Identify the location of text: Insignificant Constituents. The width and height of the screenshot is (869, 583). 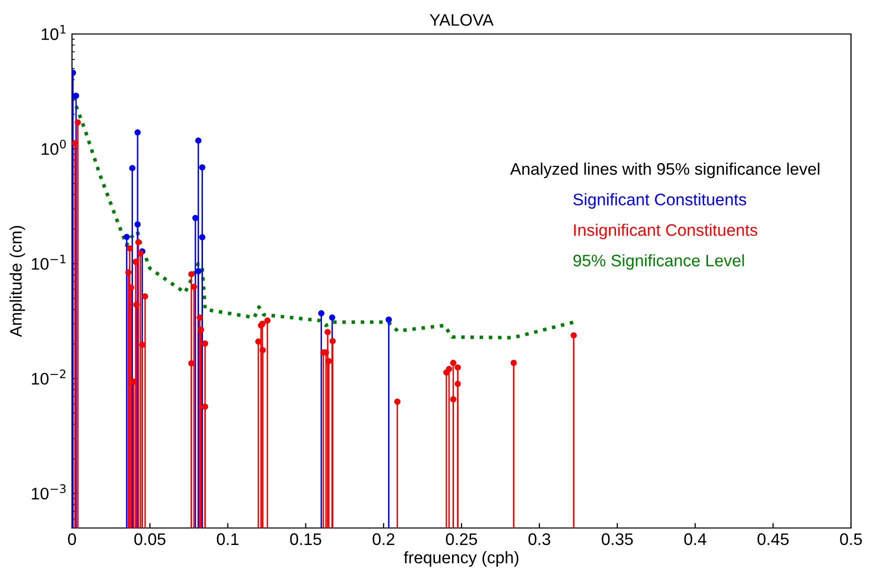
(666, 232).